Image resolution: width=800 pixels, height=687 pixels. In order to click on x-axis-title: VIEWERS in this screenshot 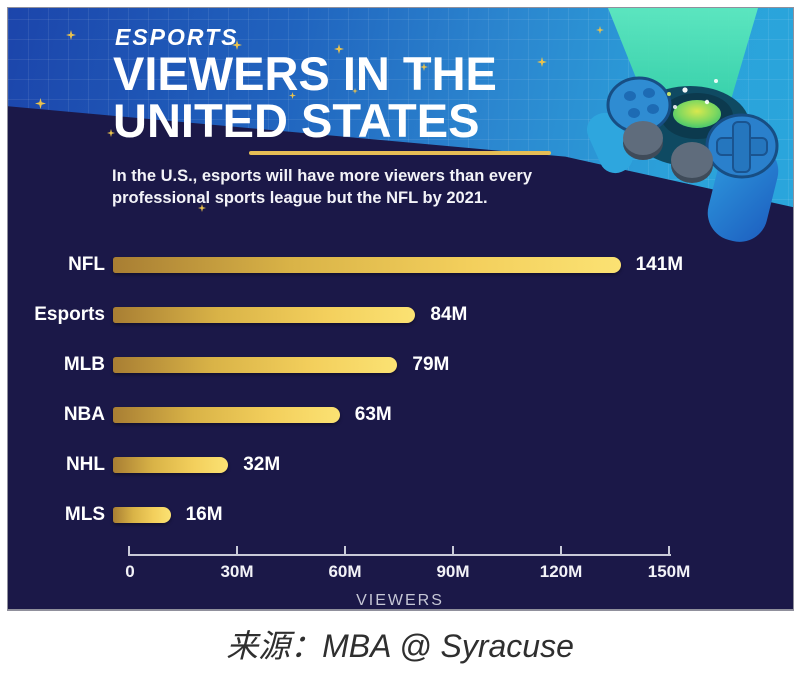, I will do `click(400, 600)`.